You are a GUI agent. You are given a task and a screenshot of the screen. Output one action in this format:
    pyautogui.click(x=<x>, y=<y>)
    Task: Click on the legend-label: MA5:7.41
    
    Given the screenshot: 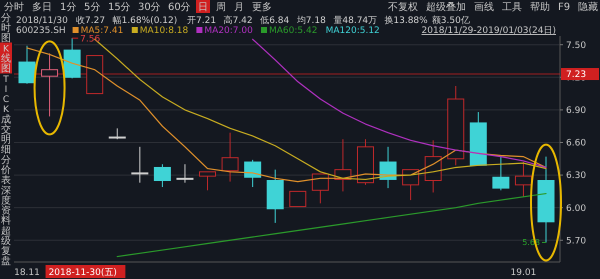 What is the action you would take?
    pyautogui.click(x=102, y=31)
    